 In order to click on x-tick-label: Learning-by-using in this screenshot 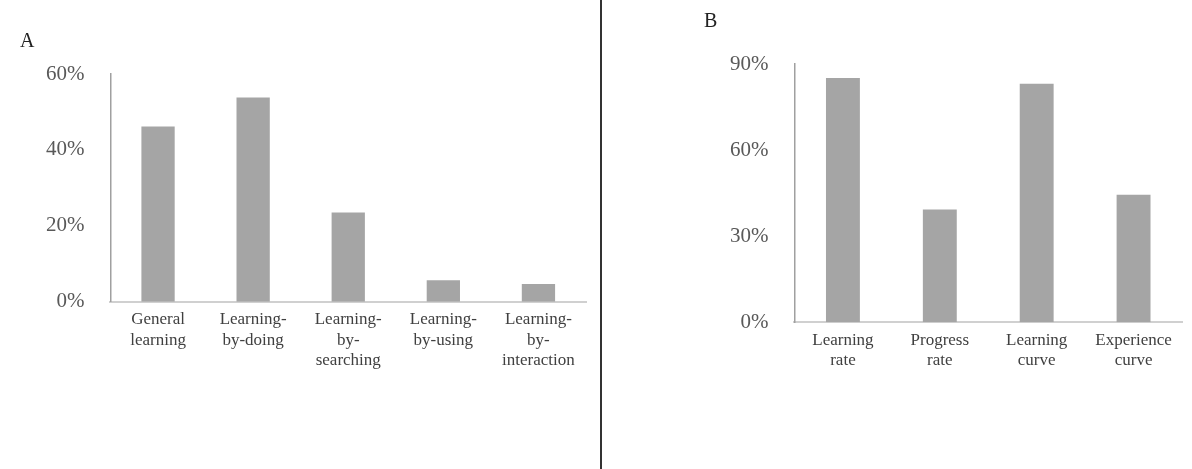, I will do `click(443, 329)`.